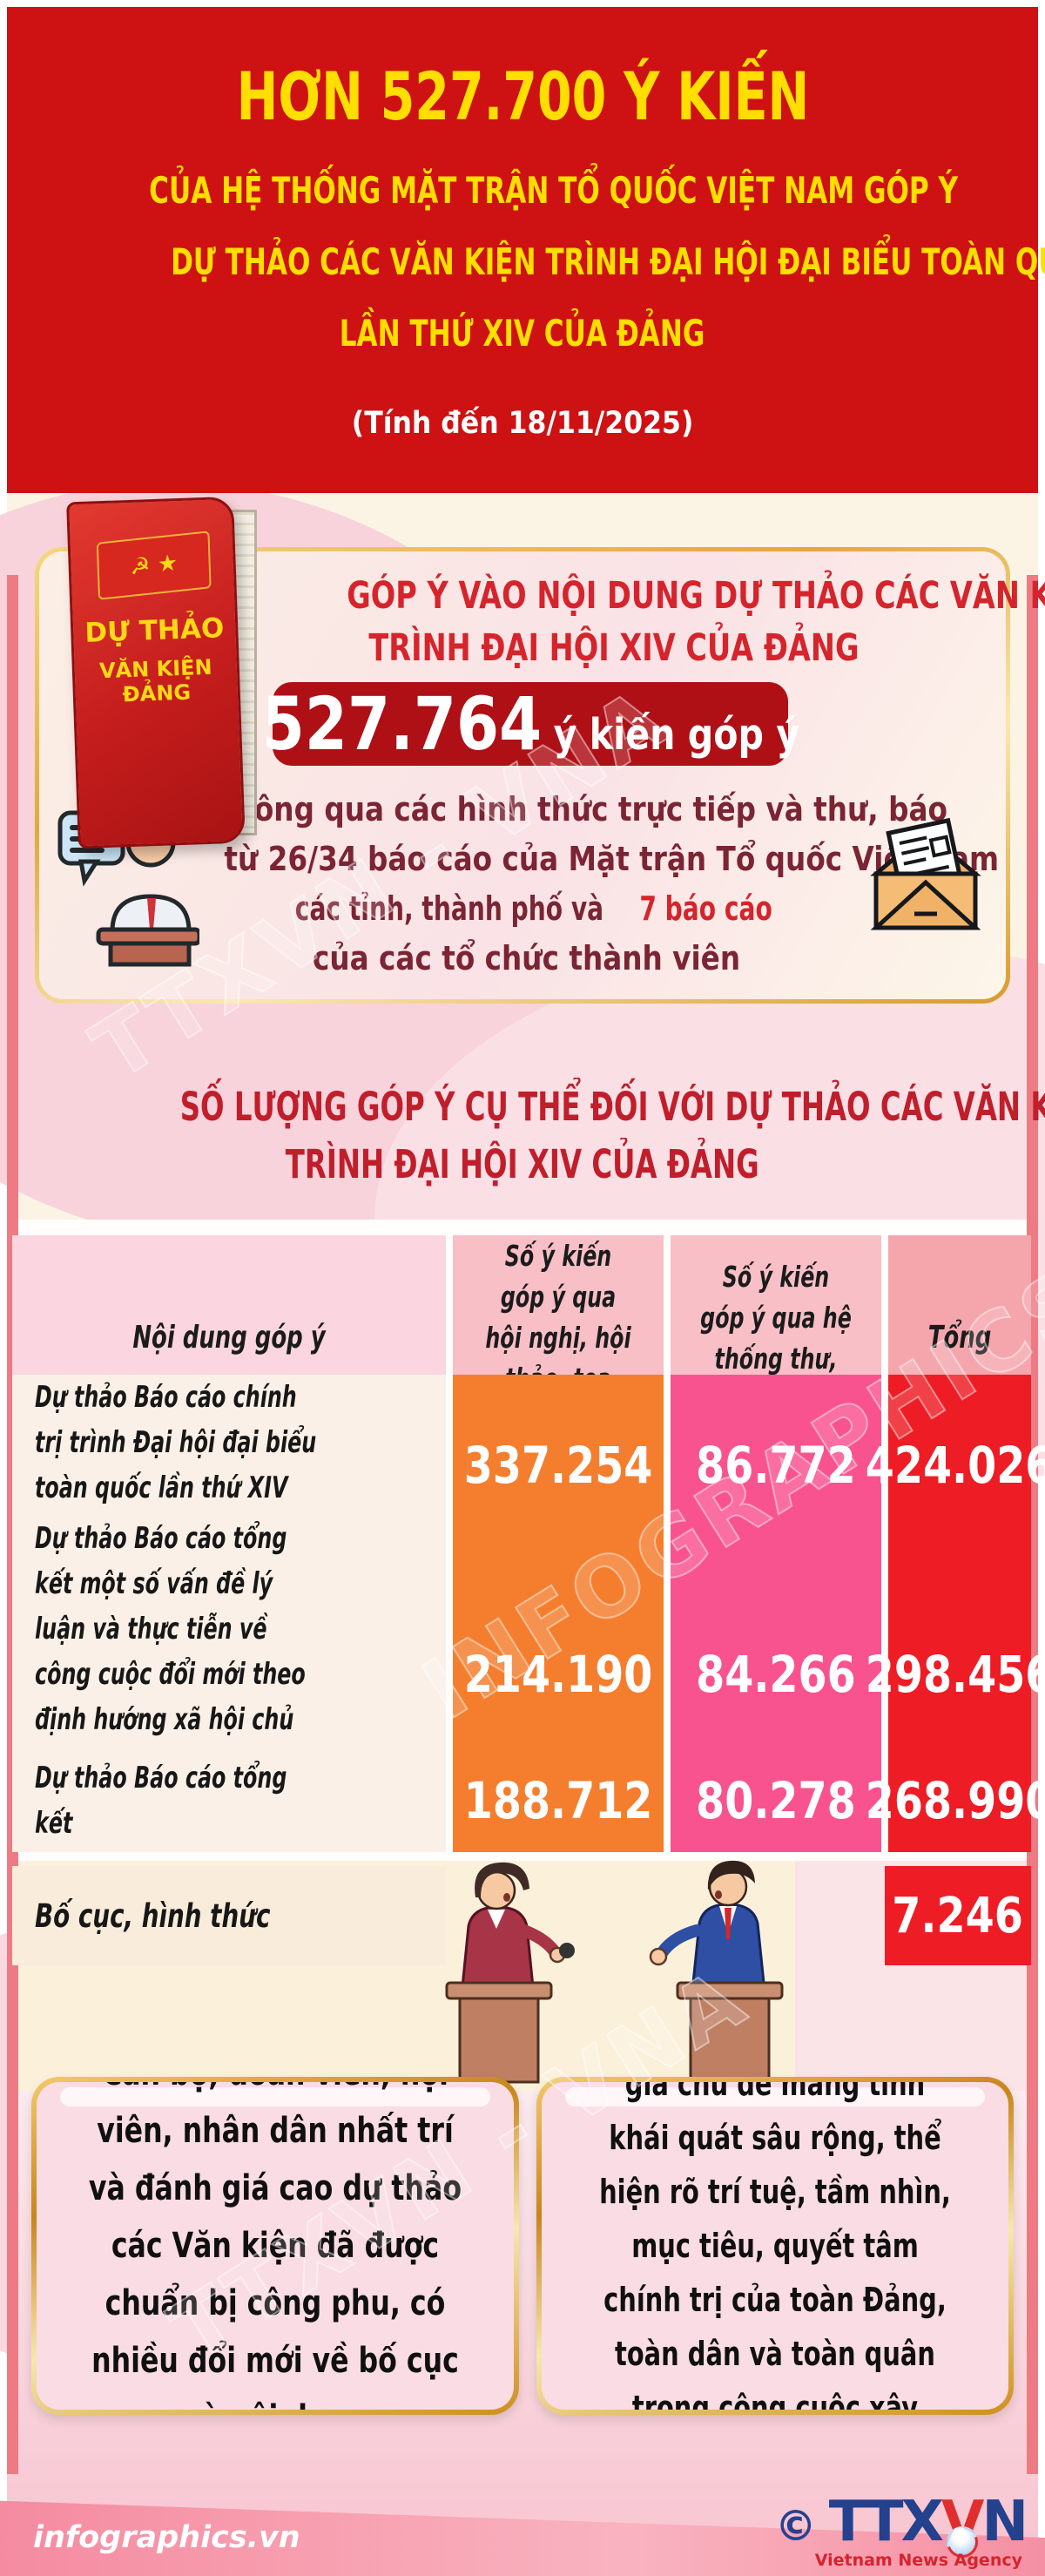 The height and width of the screenshot is (2576, 1045). I want to click on party-document-book-icon: ☭ ★ DỰ THẢO VĂN KIỆN ĐẢNG, so click(165, 675).